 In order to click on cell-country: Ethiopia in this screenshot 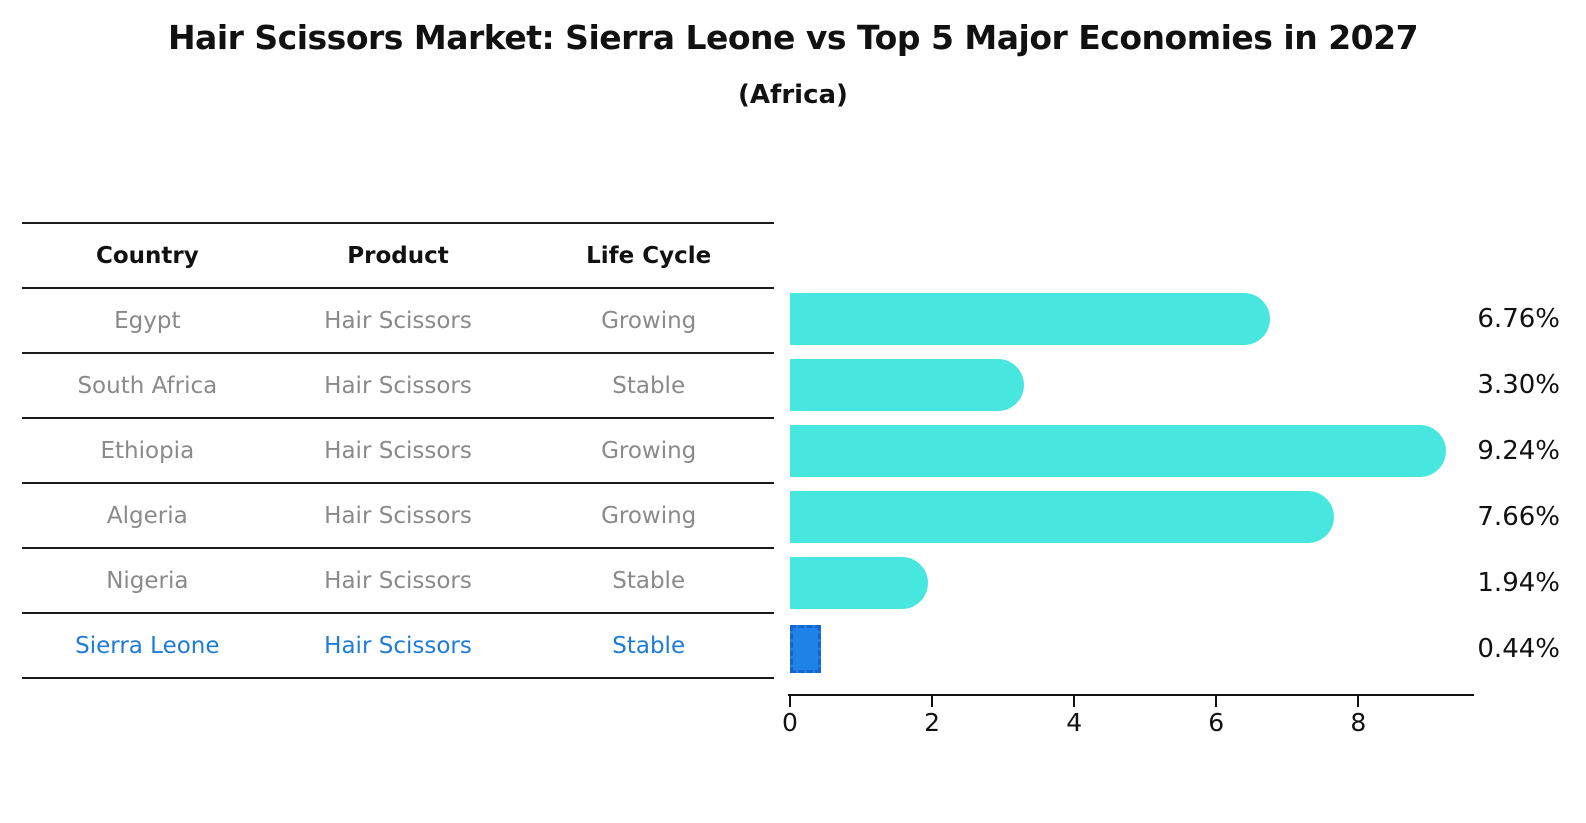, I will do `click(147, 450)`.